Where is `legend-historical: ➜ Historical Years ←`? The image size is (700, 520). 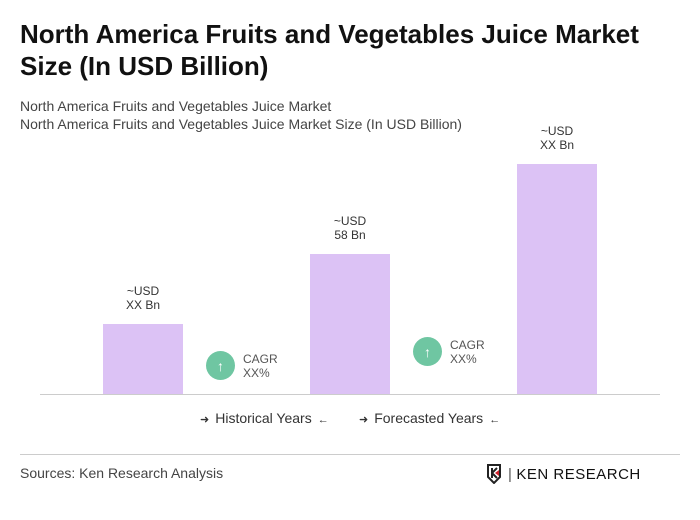
legend-historical: ➜ Historical Years ← is located at coordinates (264, 418).